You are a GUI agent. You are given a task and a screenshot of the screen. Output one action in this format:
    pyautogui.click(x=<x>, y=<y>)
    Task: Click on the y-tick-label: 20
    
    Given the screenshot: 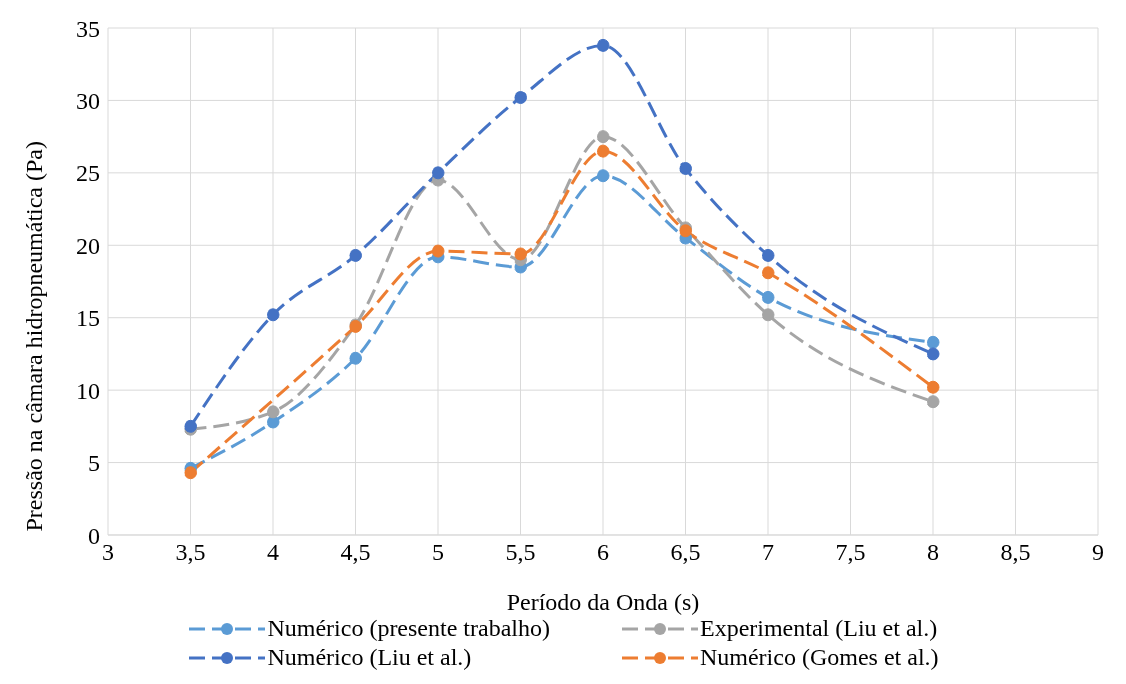 What is the action you would take?
    pyautogui.click(x=88, y=245)
    